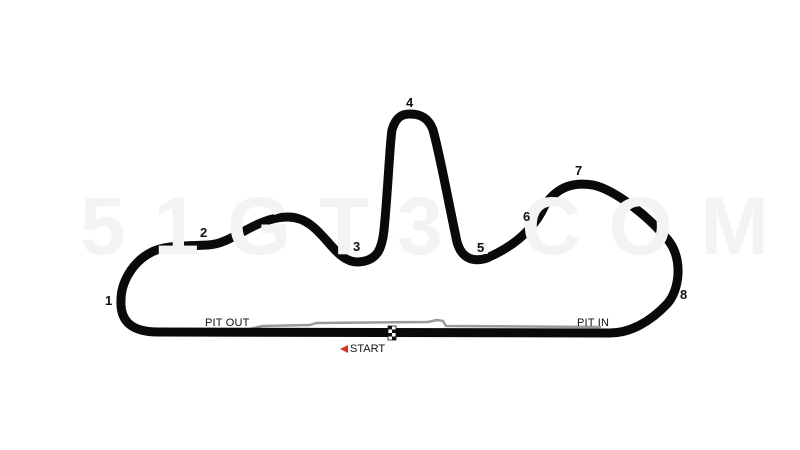  Describe the element at coordinates (593, 323) in the screenshot. I see `pit-in-label: PIT IN` at that location.